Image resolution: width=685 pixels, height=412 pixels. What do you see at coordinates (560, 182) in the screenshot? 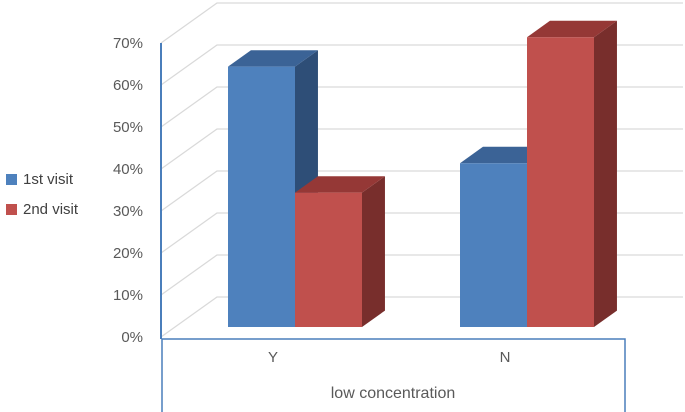
I see `bar-2nd-visit-N-front-face` at bounding box center [560, 182].